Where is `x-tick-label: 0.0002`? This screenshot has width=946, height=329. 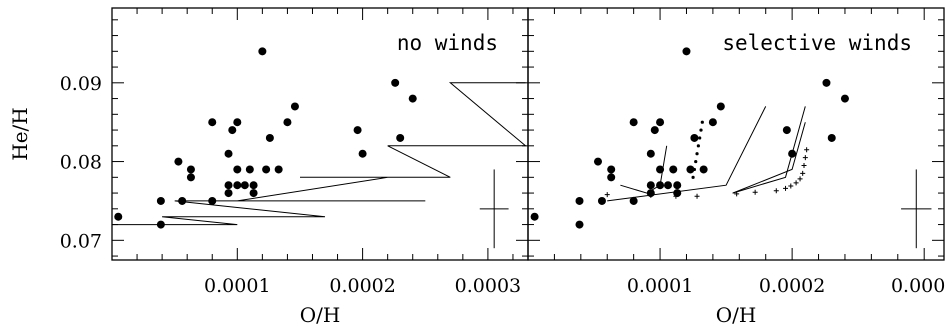
x-tick-label: 0.0002 is located at coordinates (792, 286).